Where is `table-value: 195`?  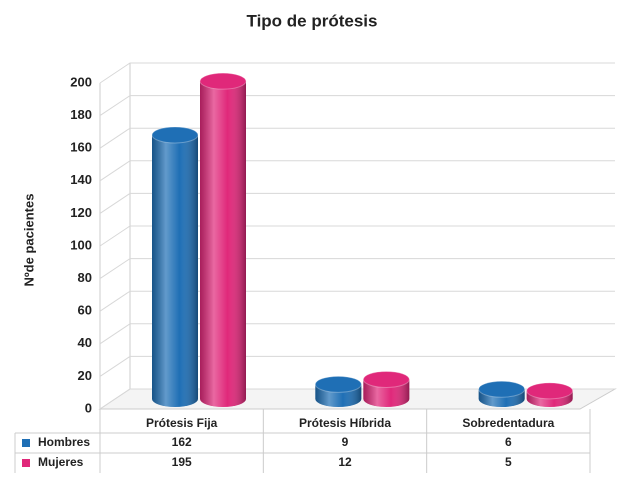
table-value: 195 is located at coordinates (182, 462).